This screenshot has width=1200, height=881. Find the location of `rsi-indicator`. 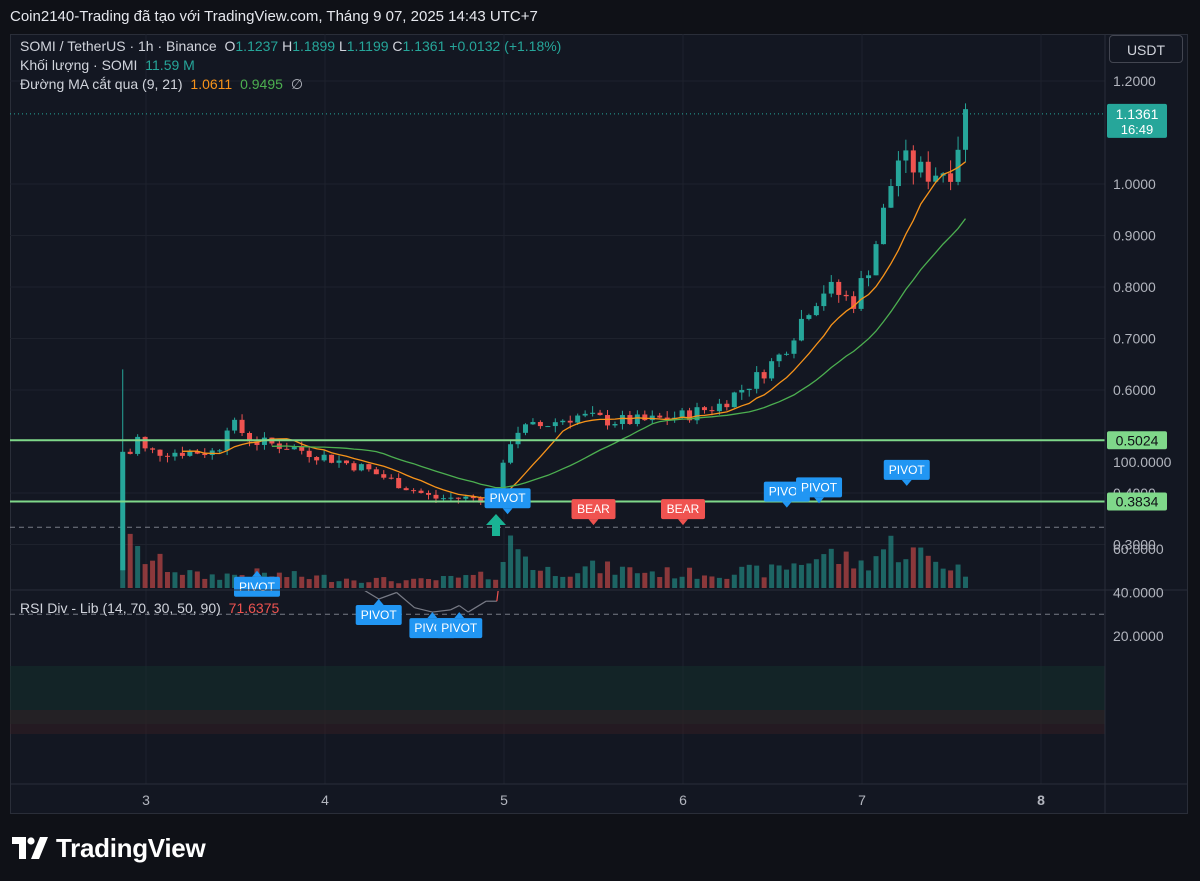

rsi-indicator is located at coordinates (566, 558).